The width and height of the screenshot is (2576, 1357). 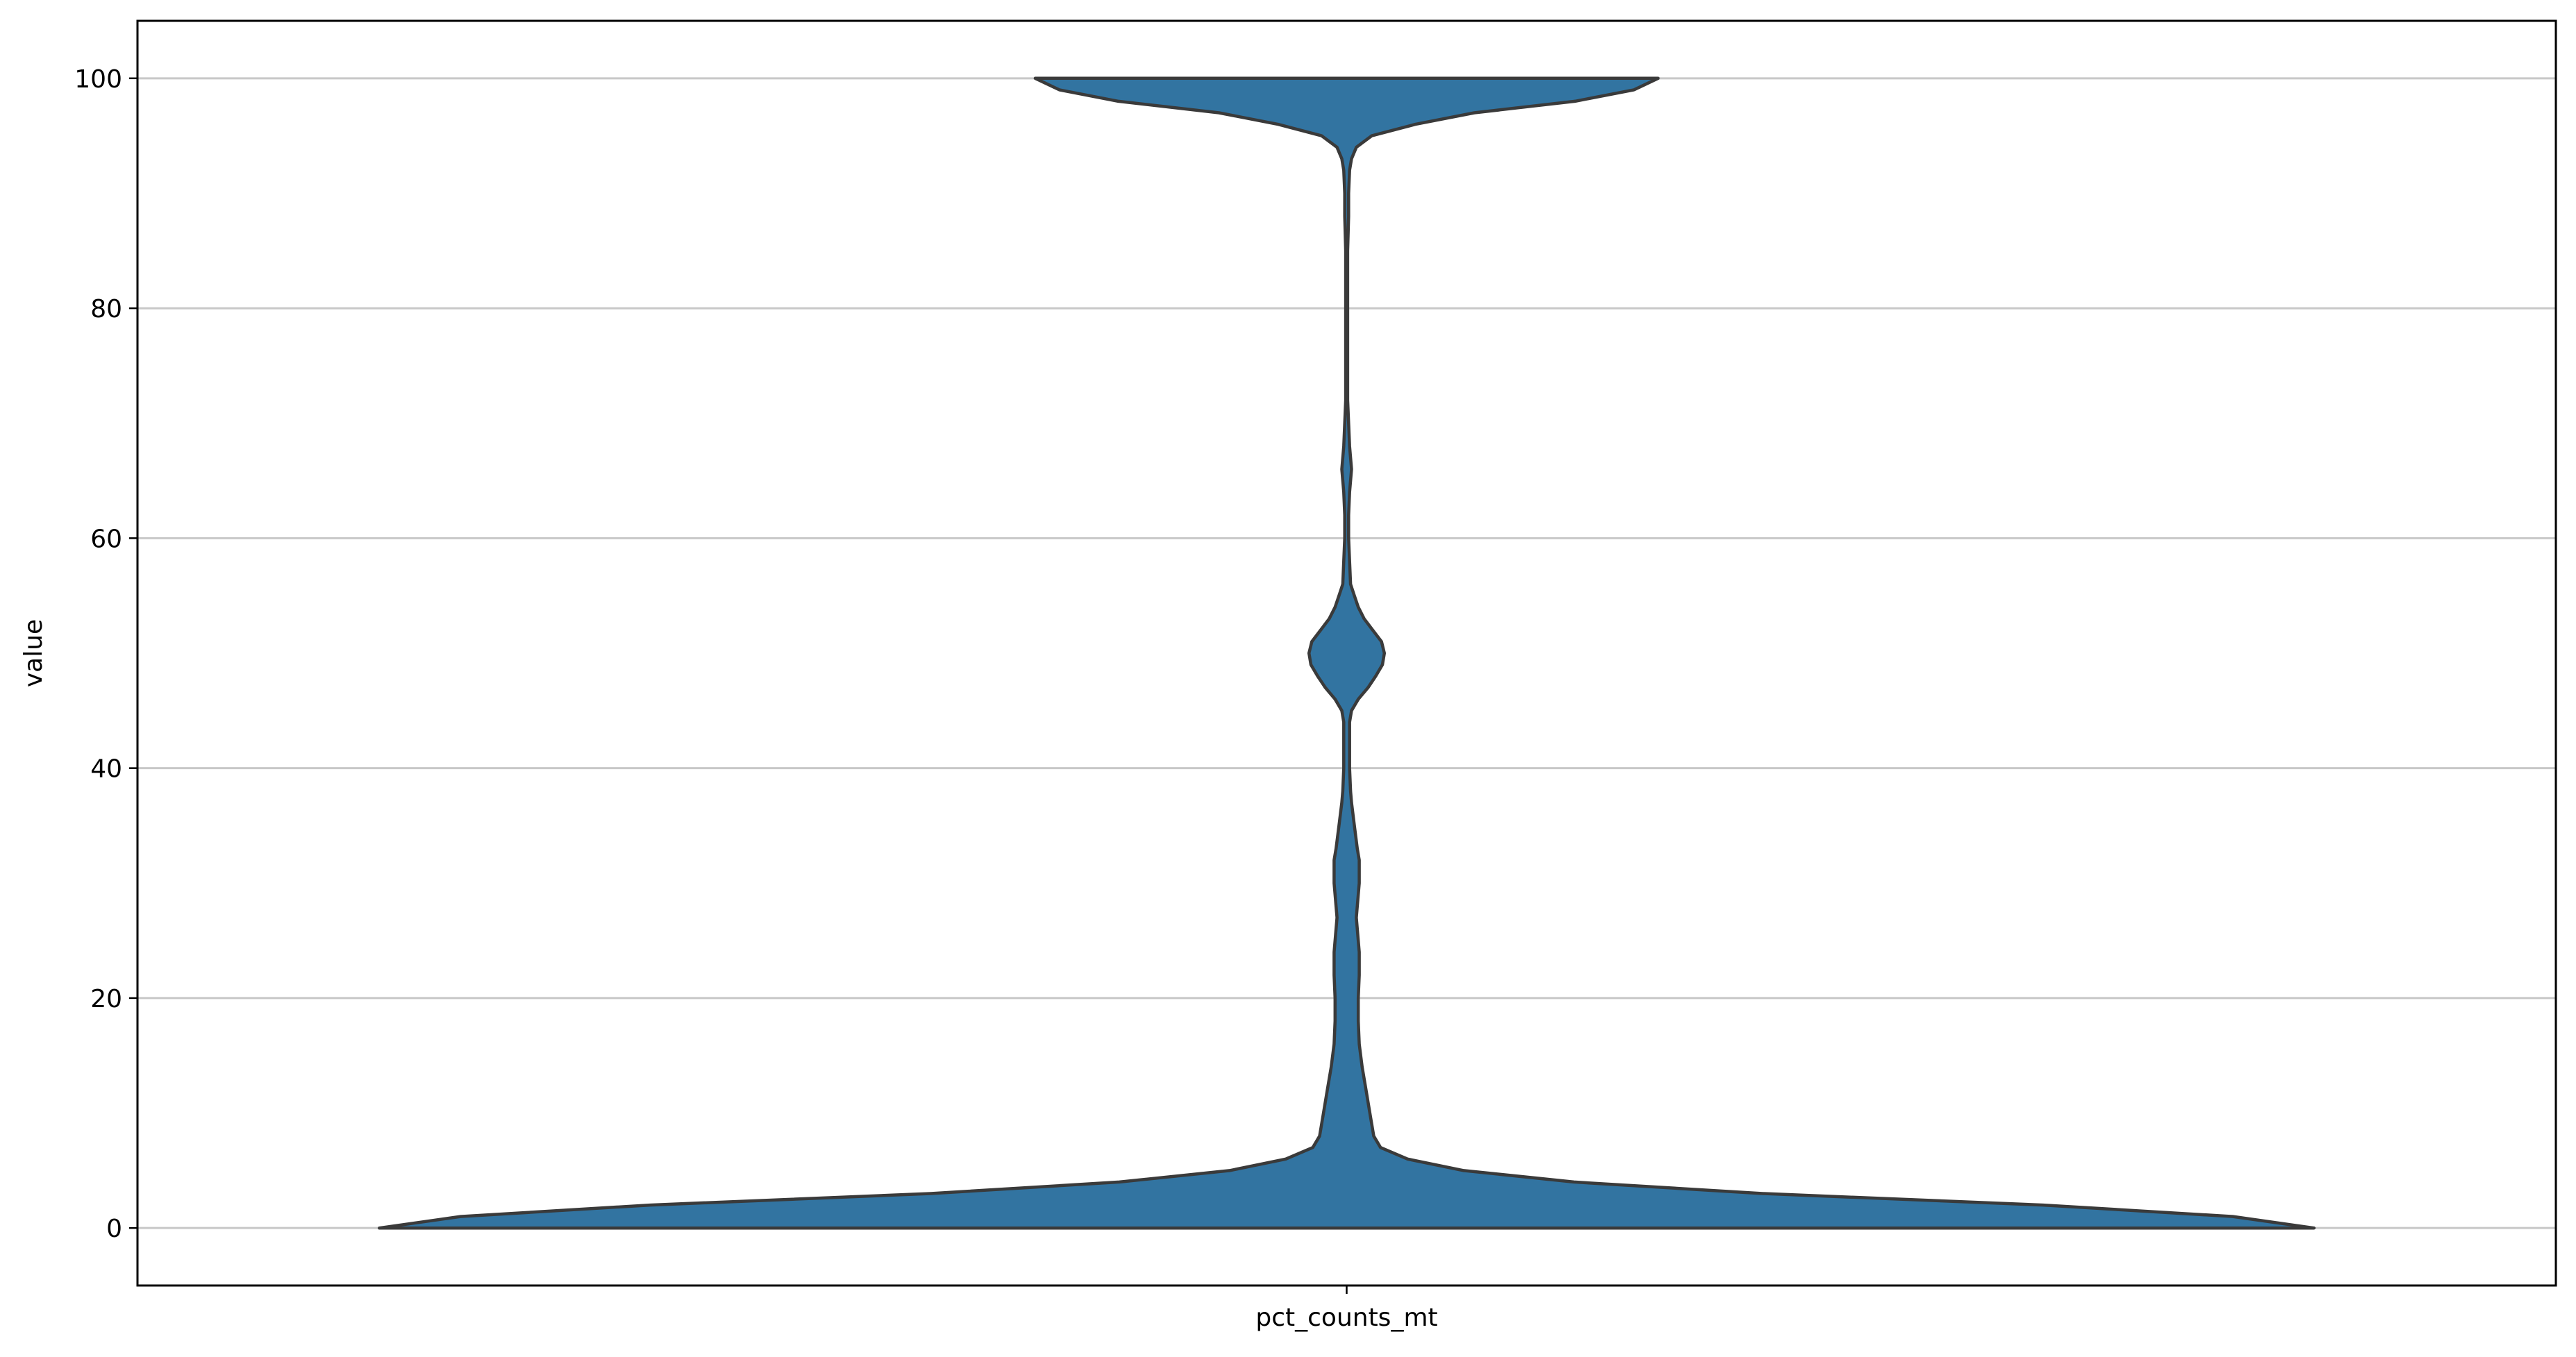 I want to click on y-axis: 0 20 40 60 80 100, so click(x=106, y=654).